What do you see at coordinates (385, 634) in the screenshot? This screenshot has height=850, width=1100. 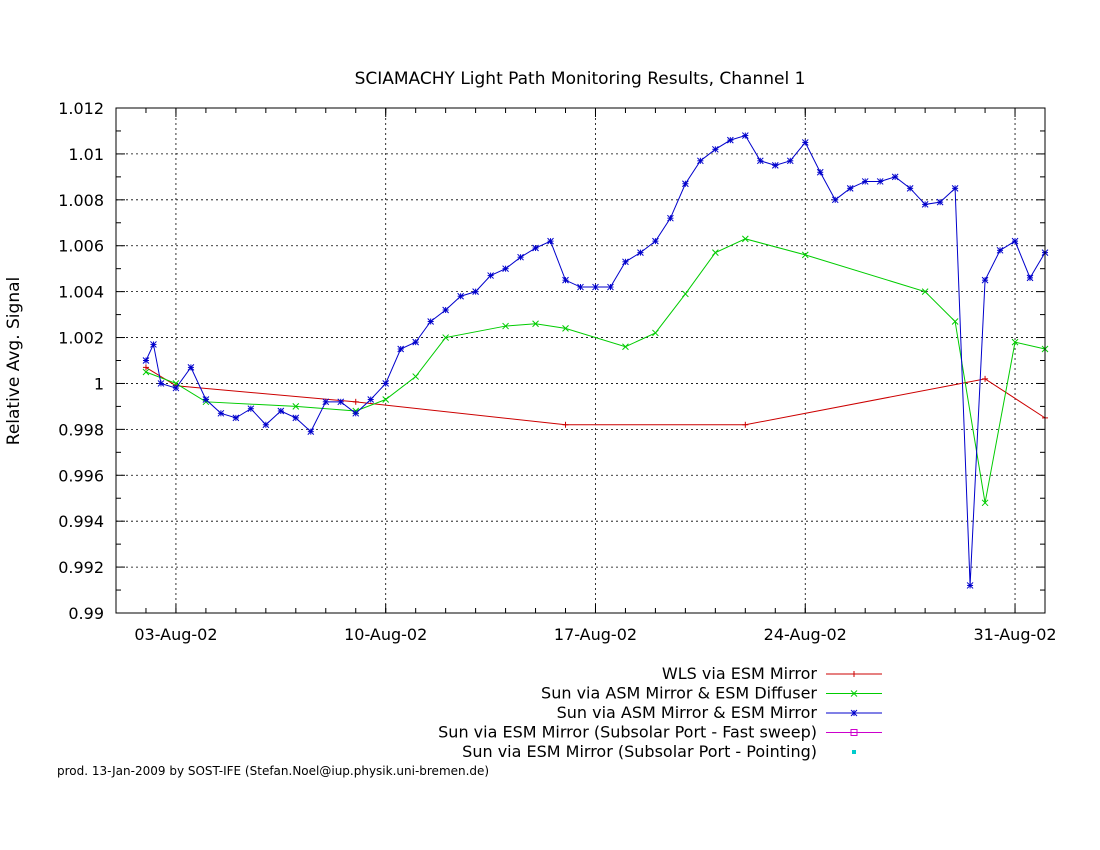 I see `x-tick-label: 10-Aug-02` at bounding box center [385, 634].